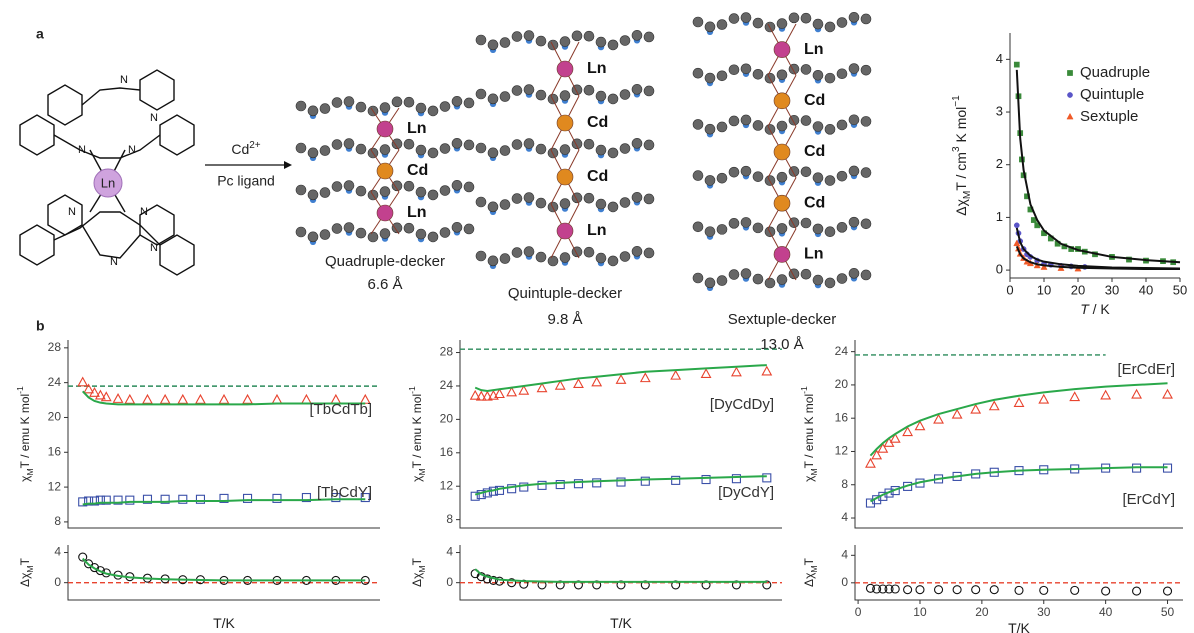 The width and height of the screenshot is (1194, 633). Describe the element at coordinates (447, 419) in the screenshot. I see `y-tick-label: 20` at that location.